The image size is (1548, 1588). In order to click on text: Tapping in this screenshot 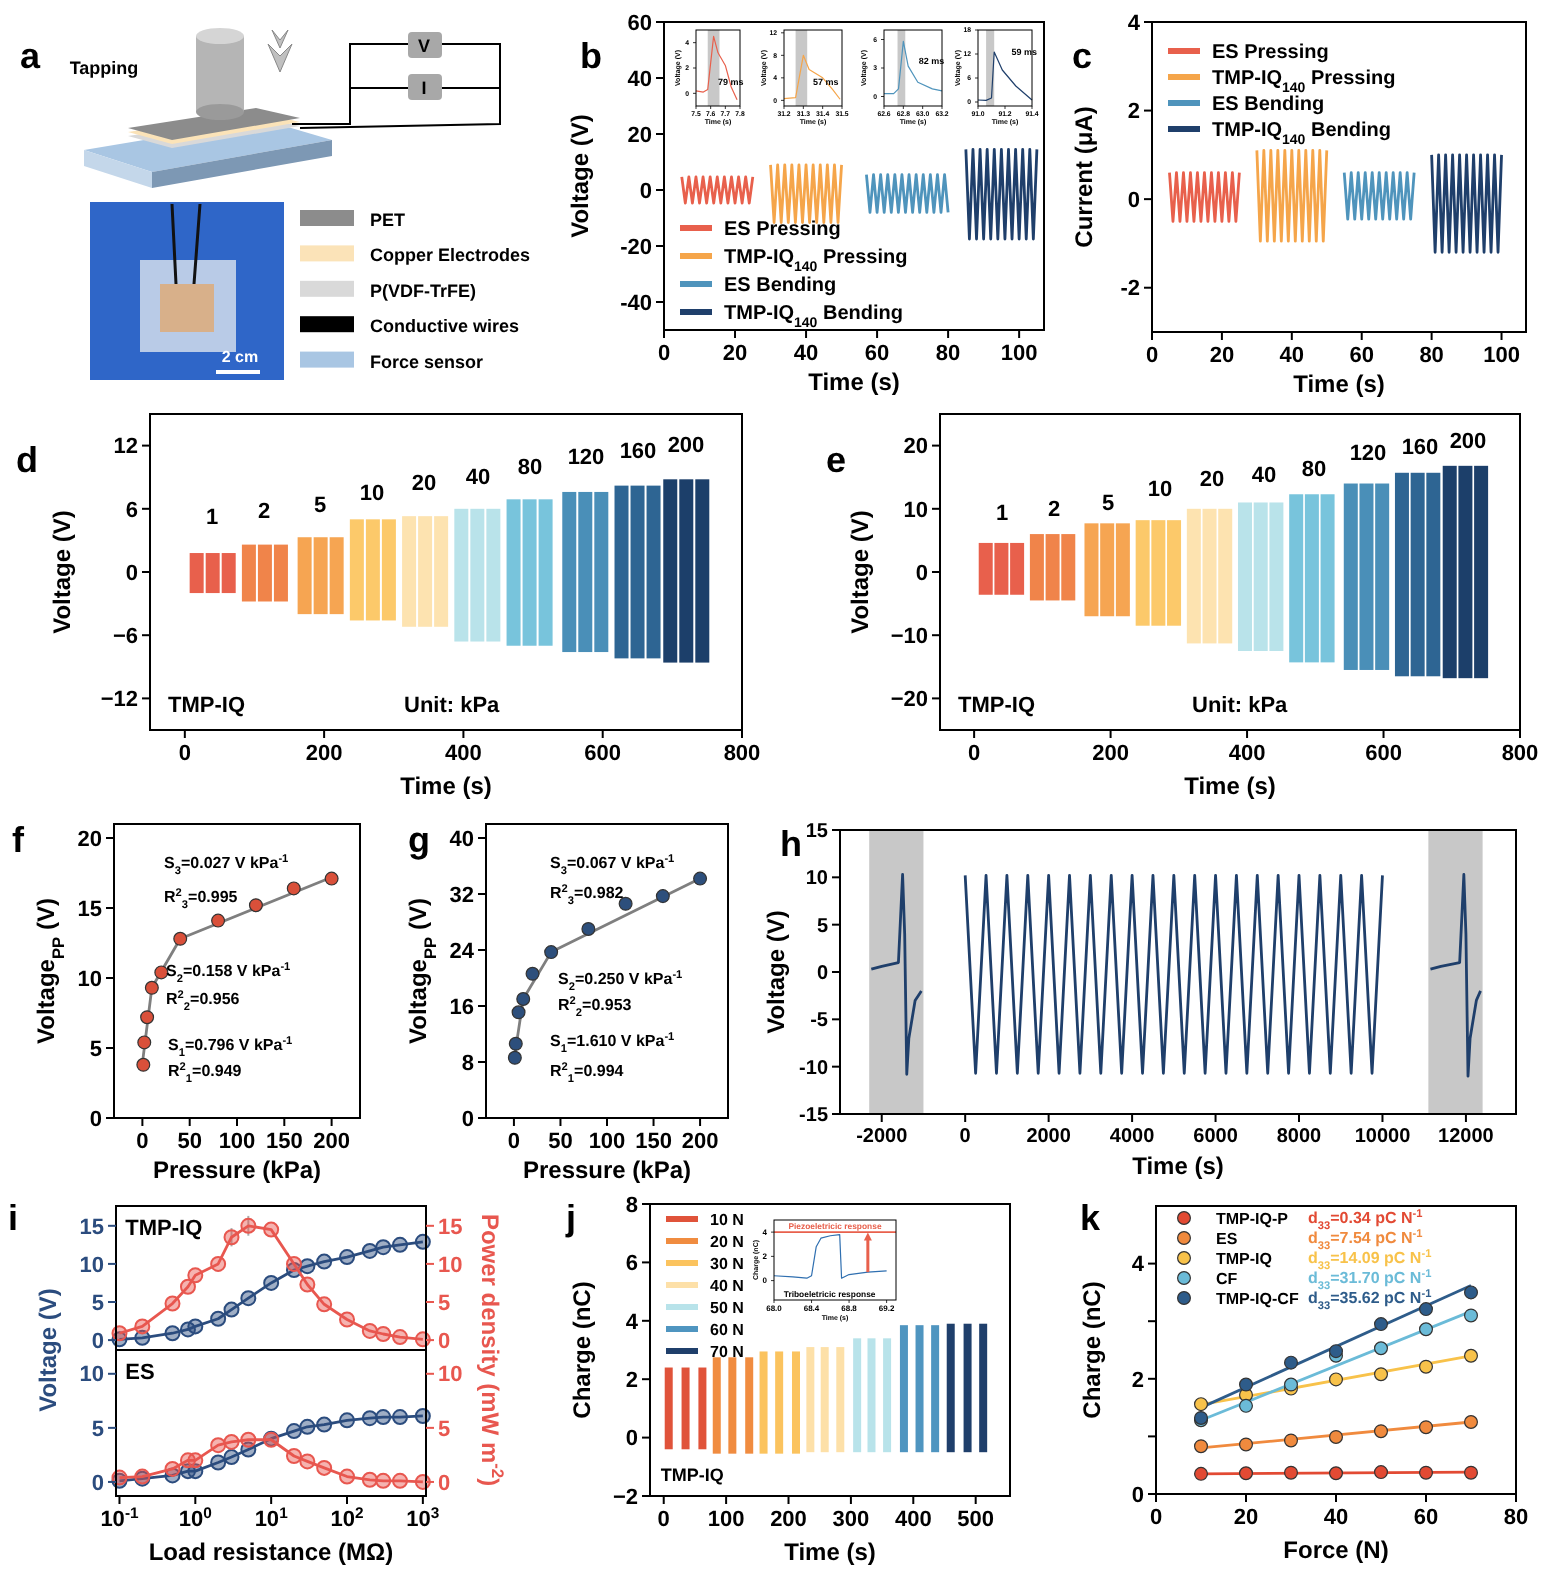, I will do `click(104, 68)`.